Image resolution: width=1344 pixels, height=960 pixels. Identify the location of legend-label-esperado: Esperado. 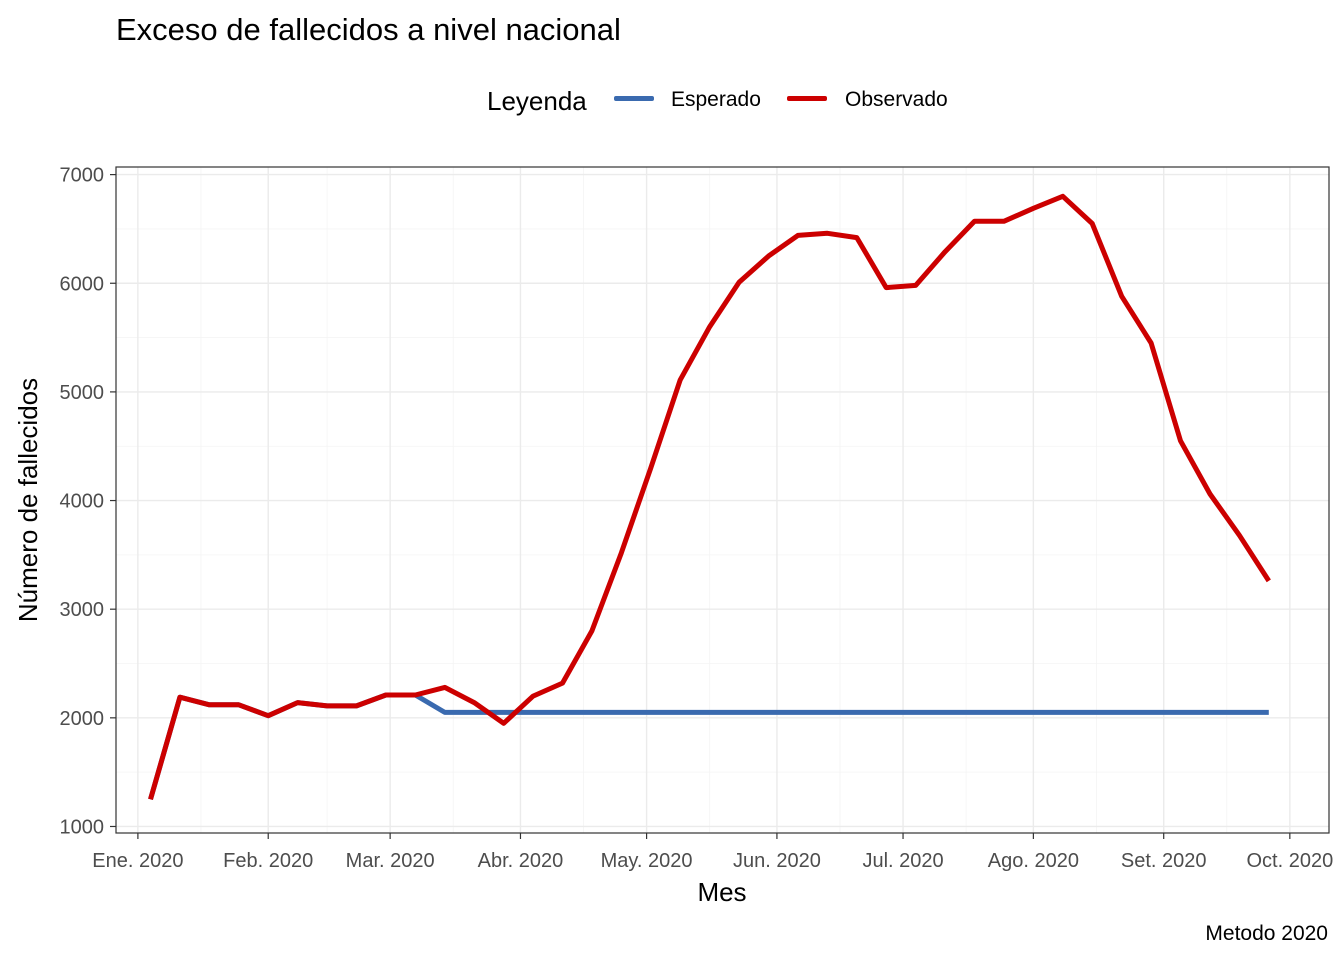
(716, 99).